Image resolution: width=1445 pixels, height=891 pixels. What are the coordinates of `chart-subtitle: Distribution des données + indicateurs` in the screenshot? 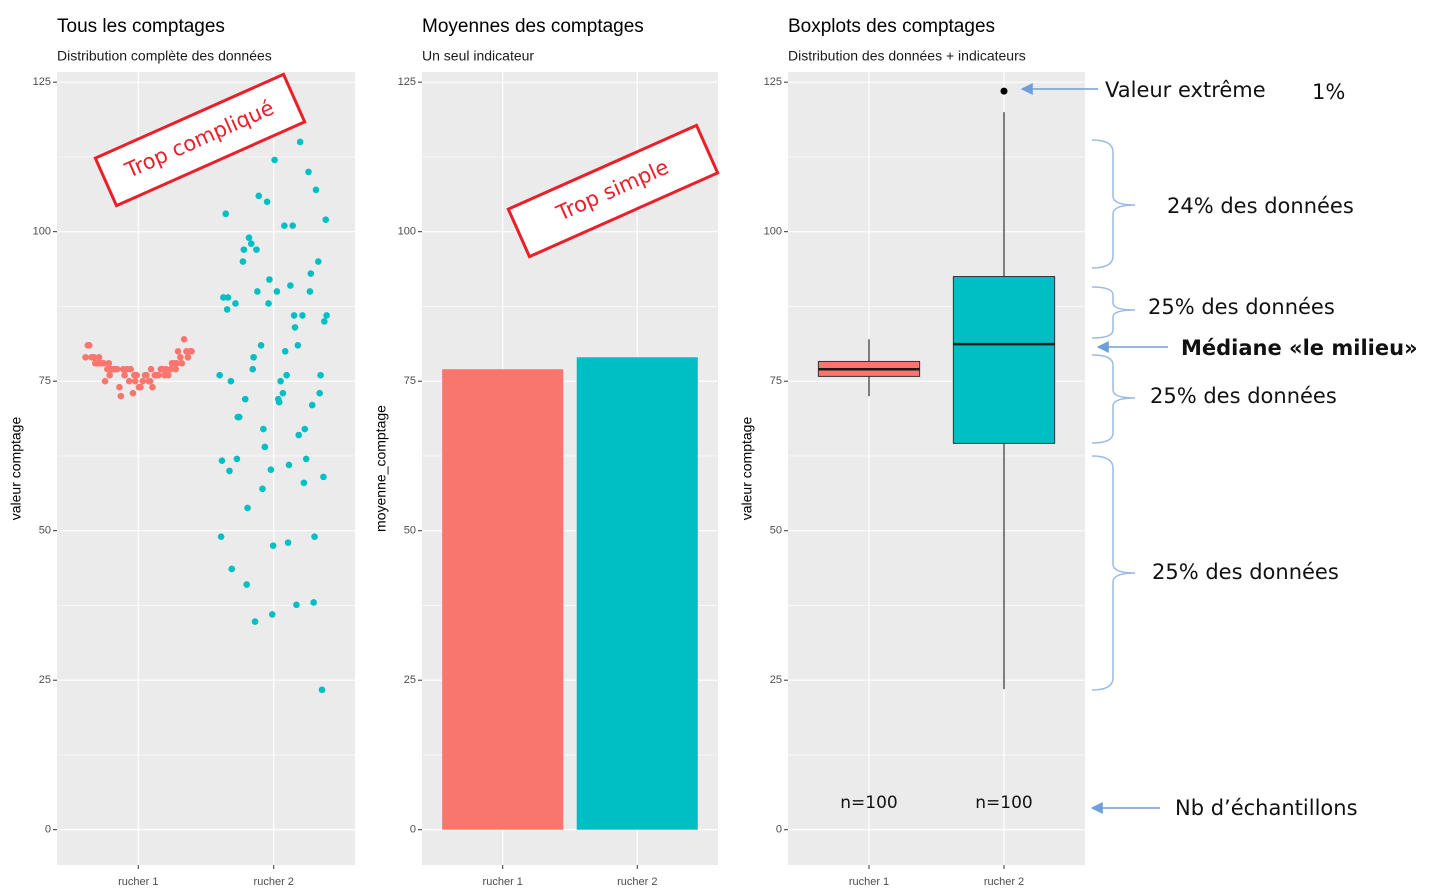 It's located at (907, 56).